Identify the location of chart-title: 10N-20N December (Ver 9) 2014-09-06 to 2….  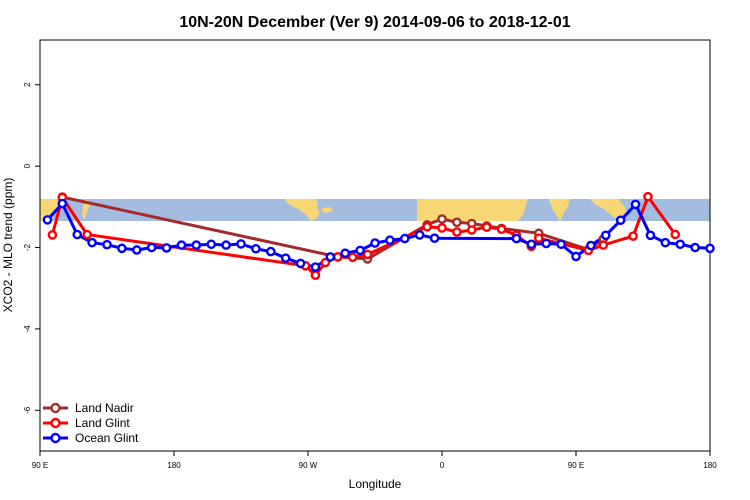
(374, 22).